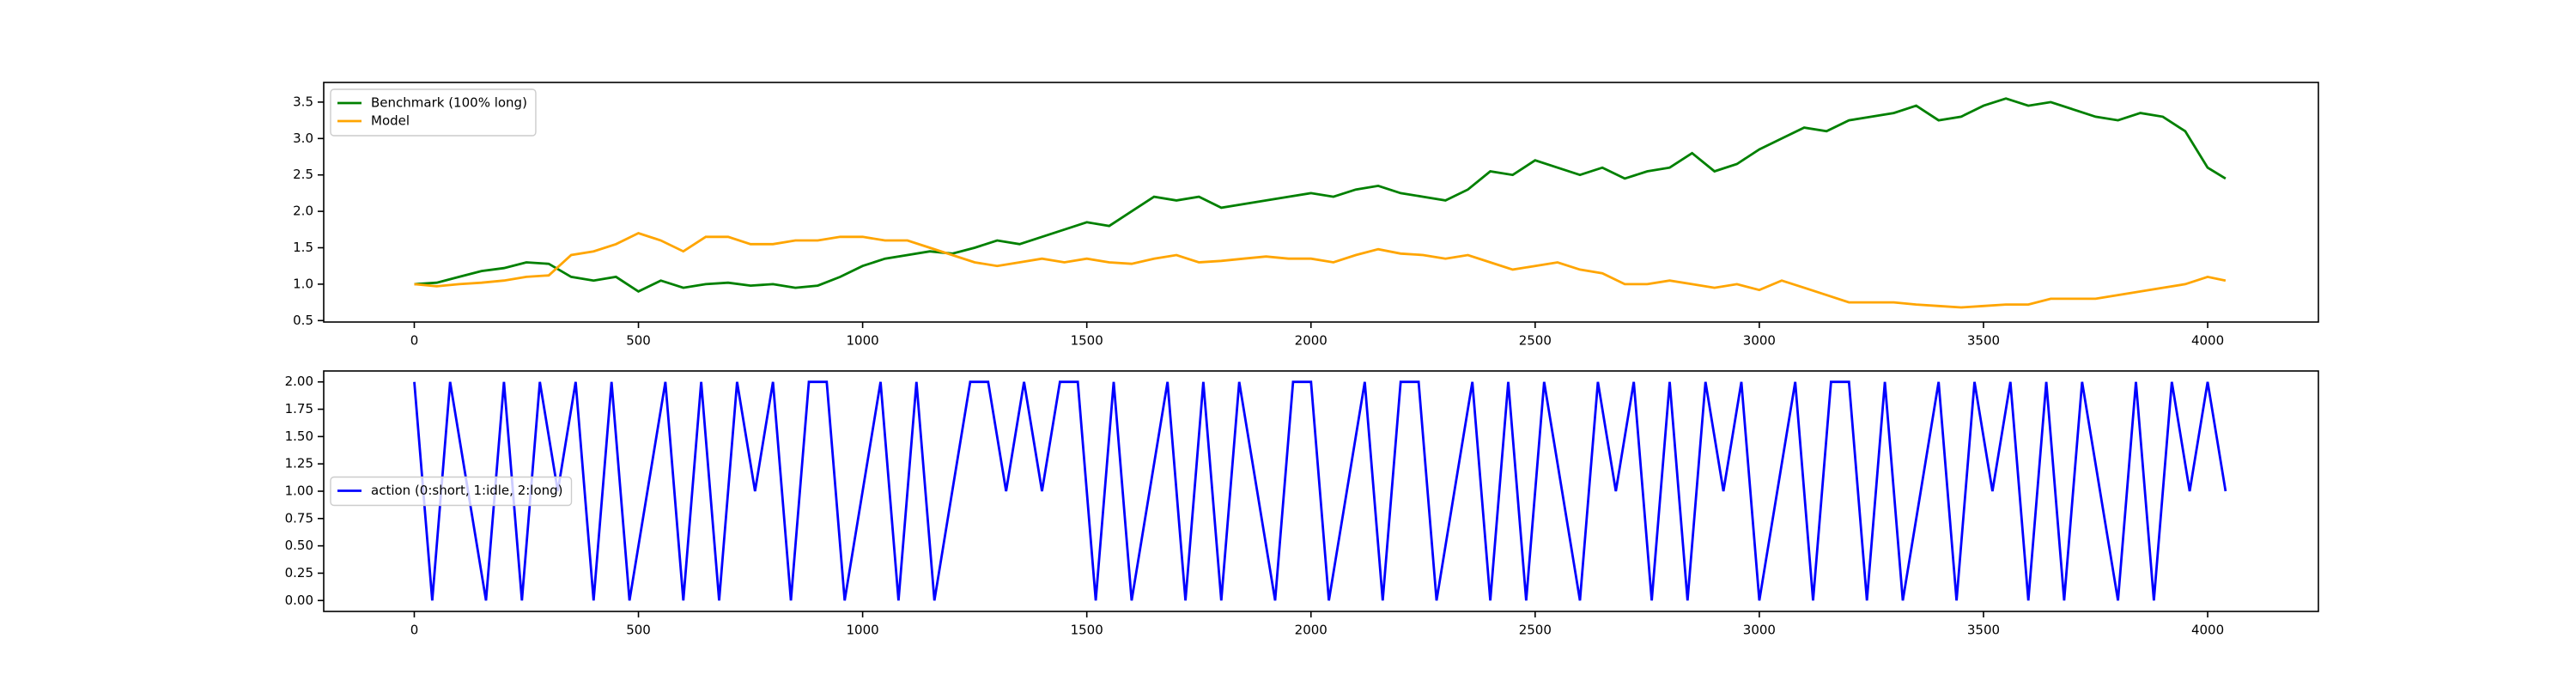 This screenshot has height=687, width=2576. I want to click on y-tick-label: 1.5, so click(303, 247).